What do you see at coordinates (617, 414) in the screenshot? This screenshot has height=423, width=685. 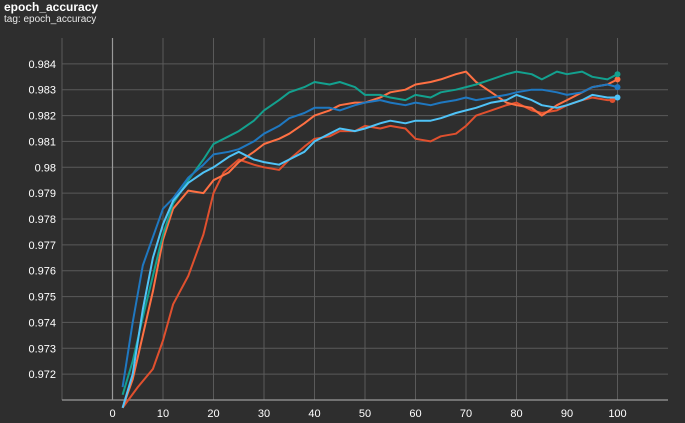 I see `x-tick-label: 100` at bounding box center [617, 414].